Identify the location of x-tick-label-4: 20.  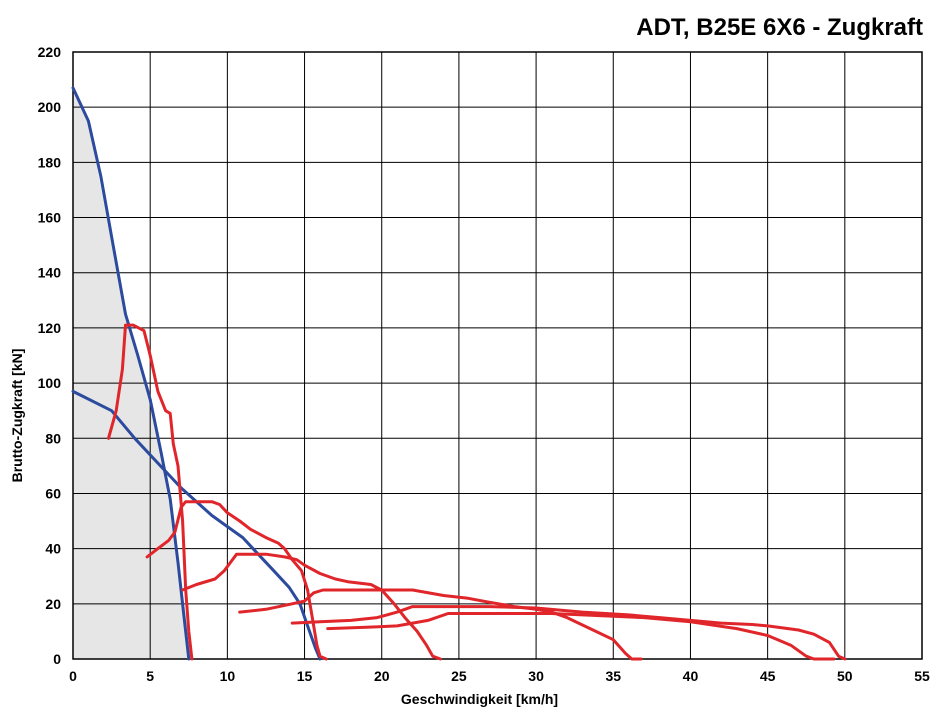
(382, 676).